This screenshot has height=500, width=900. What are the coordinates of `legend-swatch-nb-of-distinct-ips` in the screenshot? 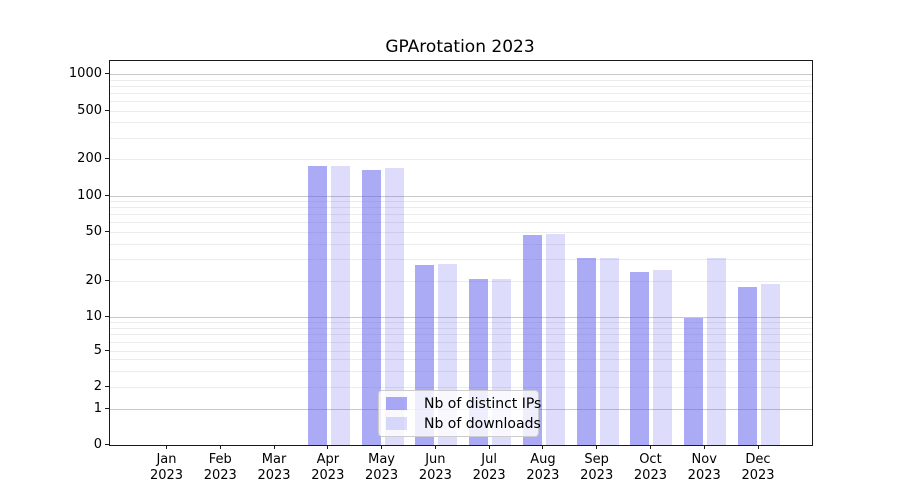 It's located at (396, 403).